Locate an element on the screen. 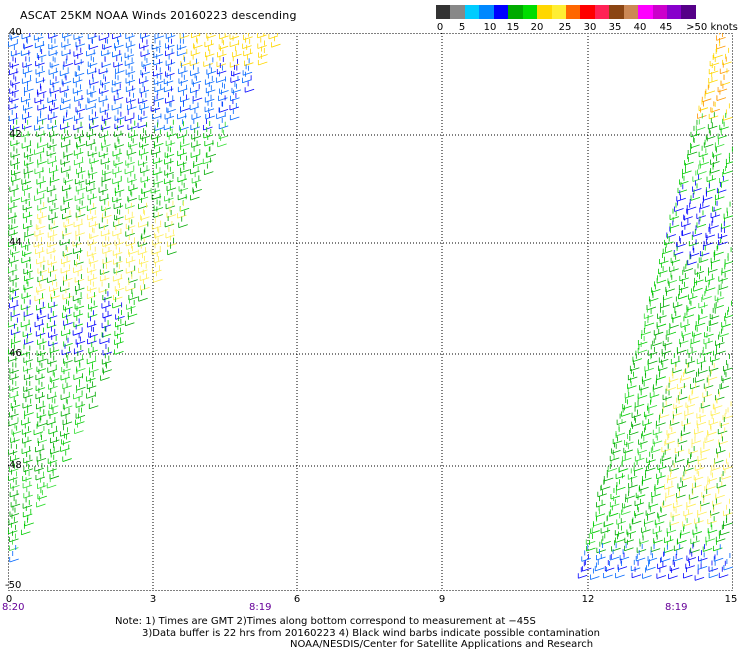 This screenshot has width=740, height=650. latitude-label: 42 is located at coordinates (15, 134).